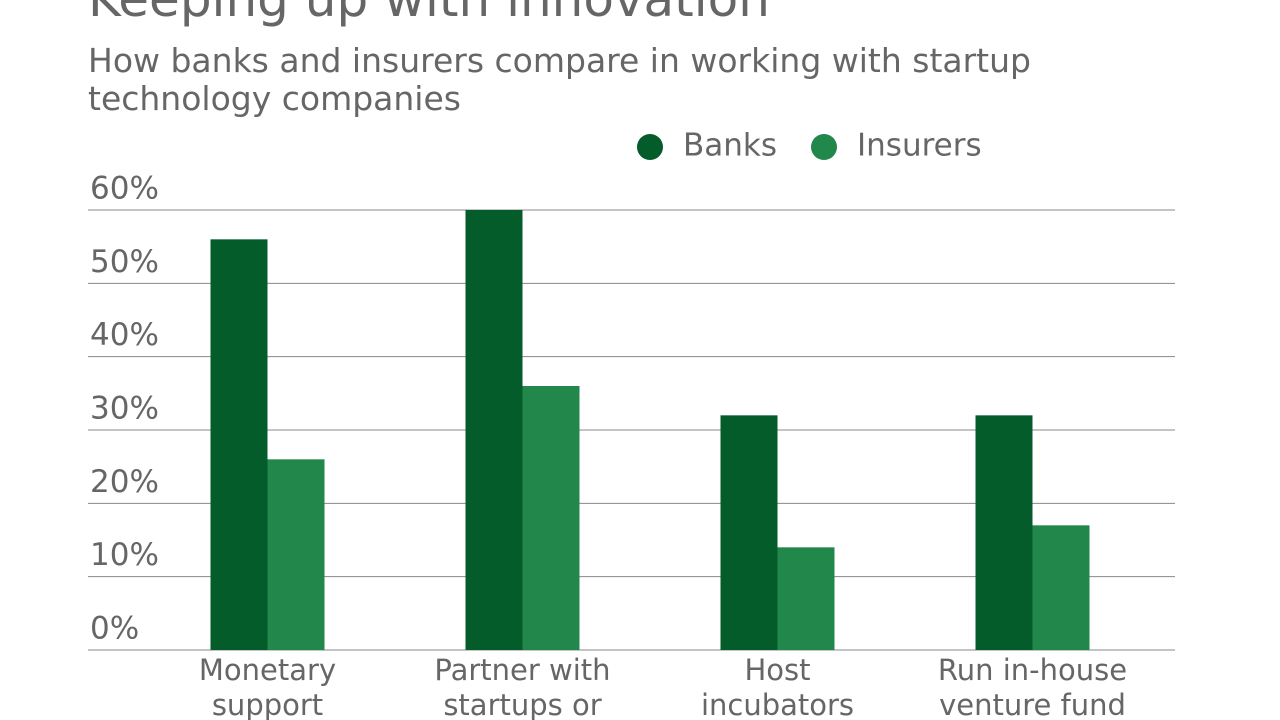  Describe the element at coordinates (1032, 686) in the screenshot. I see `x-tick-label: Run in-house venture fund` at that location.